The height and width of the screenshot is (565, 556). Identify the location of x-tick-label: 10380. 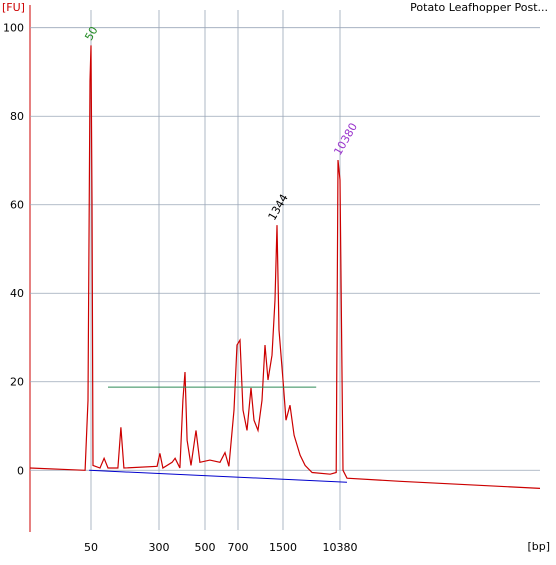
(340, 547).